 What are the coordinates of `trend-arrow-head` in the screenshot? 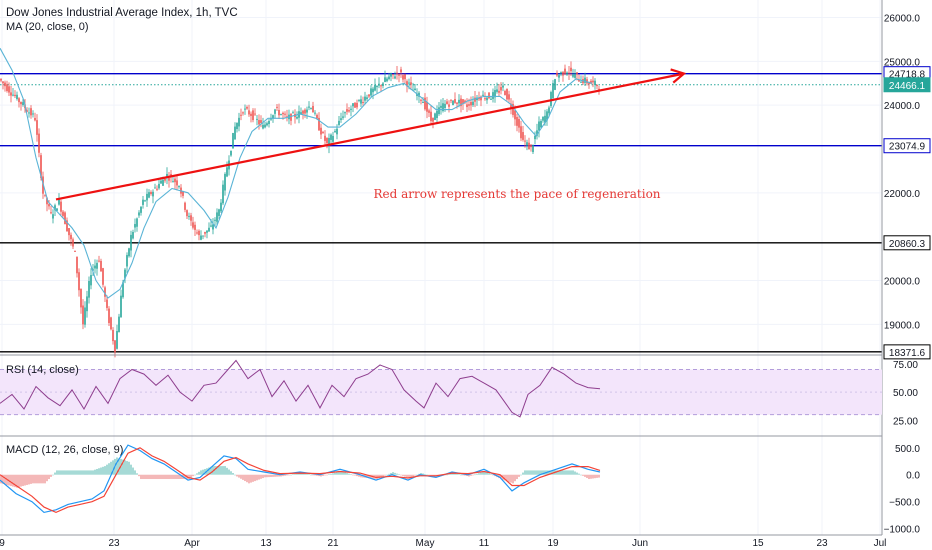 It's located at (678, 76).